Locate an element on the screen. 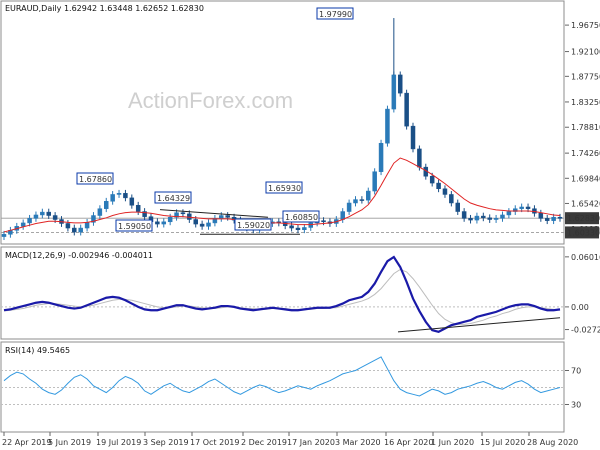  x-tick-label: 19 Jul 2019 is located at coordinates (118, 442).